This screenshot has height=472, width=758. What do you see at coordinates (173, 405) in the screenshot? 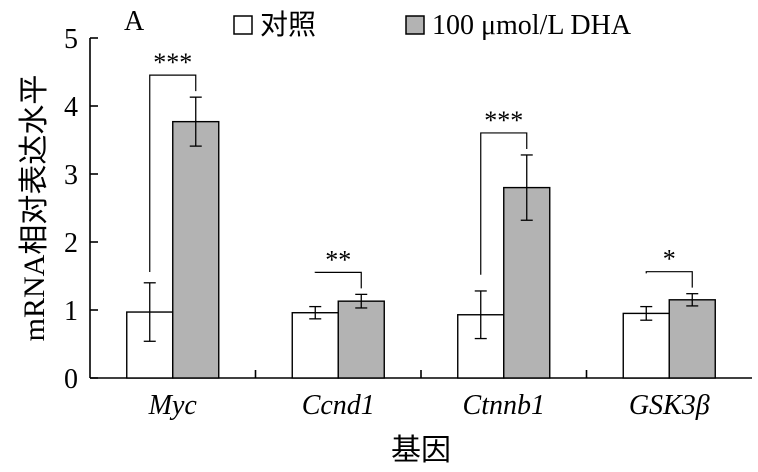
I see `x-category-label: Myc` at bounding box center [173, 405].